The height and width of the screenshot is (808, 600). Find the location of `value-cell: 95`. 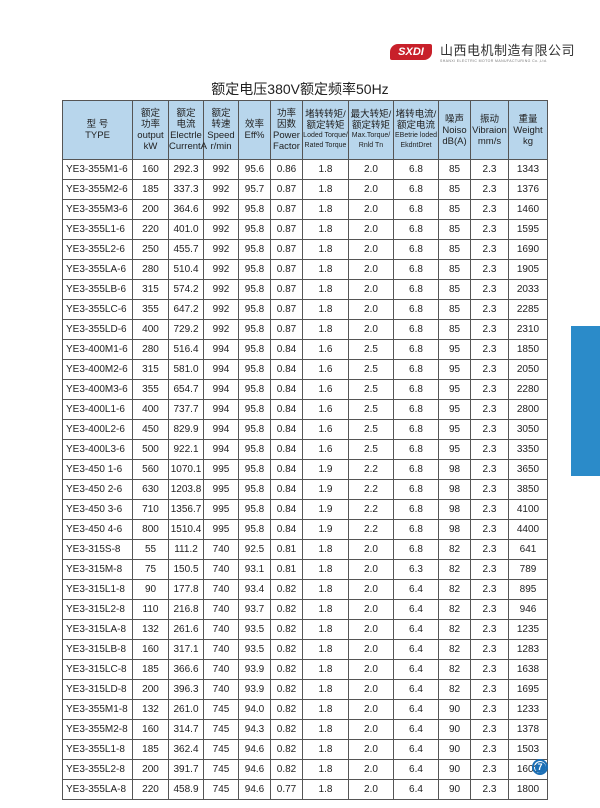

value-cell: 95 is located at coordinates (454, 429).